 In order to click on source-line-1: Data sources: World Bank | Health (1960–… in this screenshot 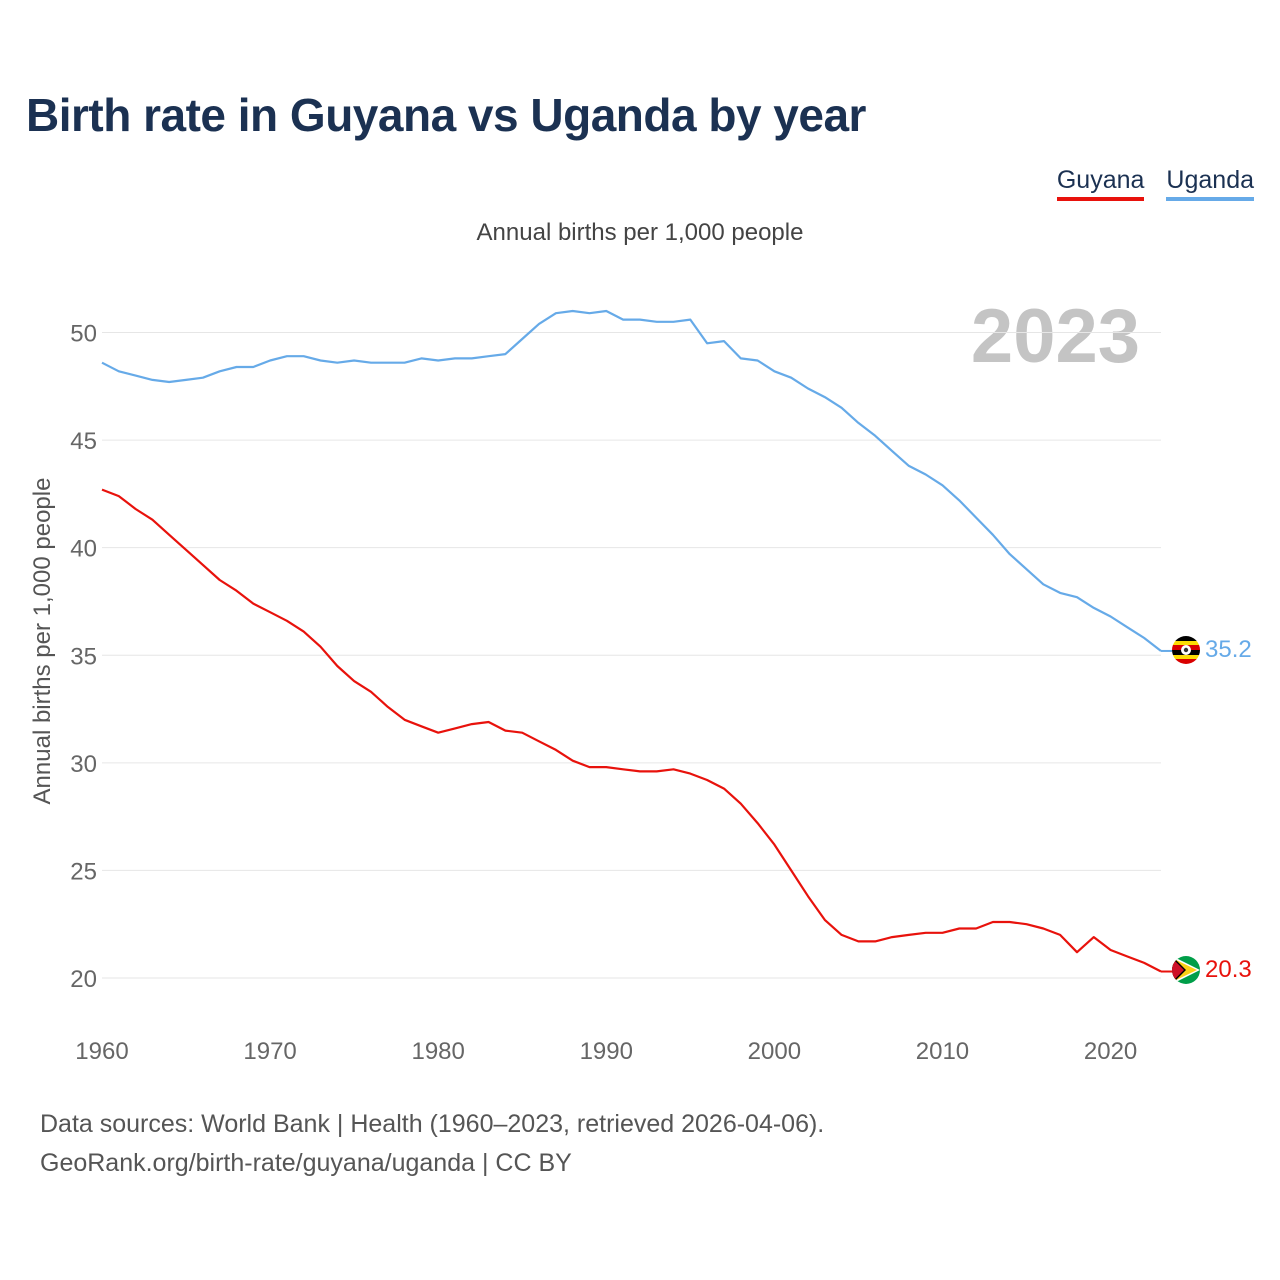, I will do `click(432, 1124)`.